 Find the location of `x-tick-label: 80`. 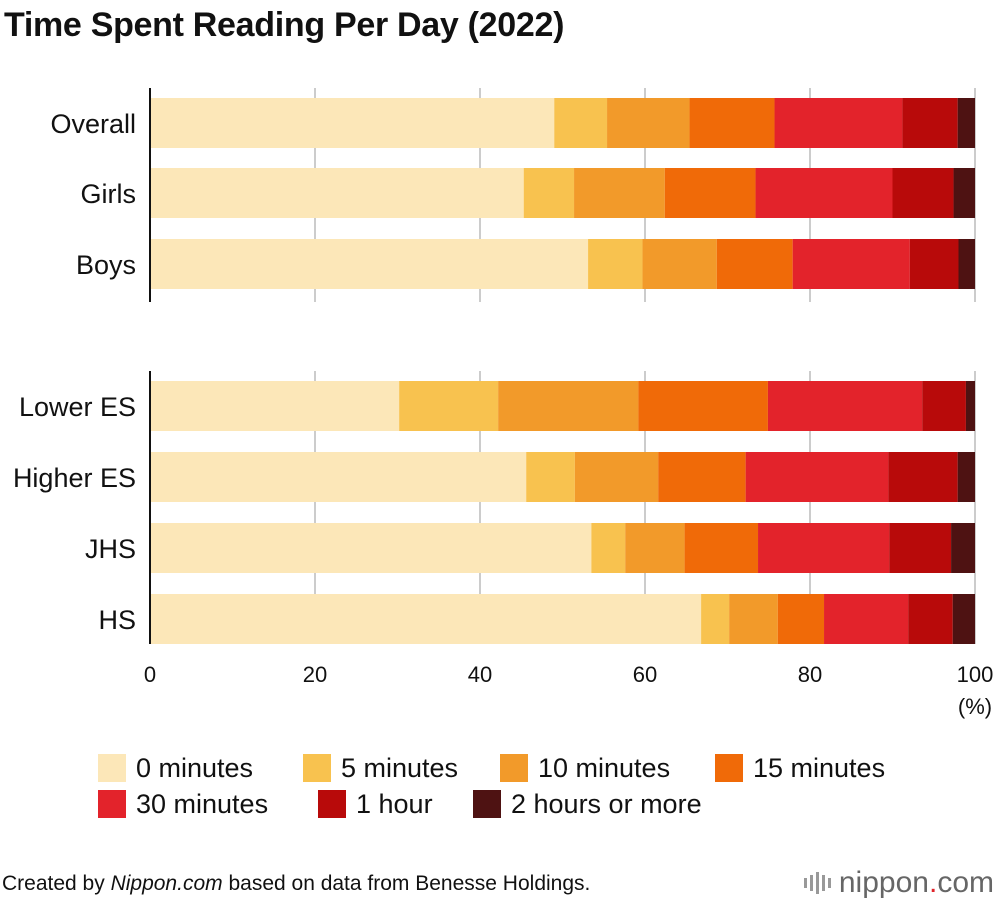

x-tick-label: 80 is located at coordinates (810, 674).